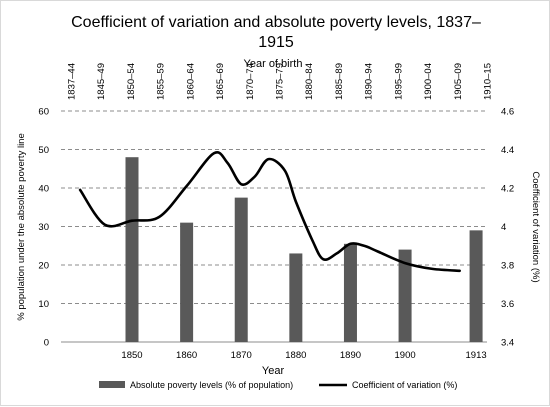 This screenshot has width=550, height=407. Describe the element at coordinates (428, 81) in the screenshot. I see `top-category-label: 1900–04` at that location.